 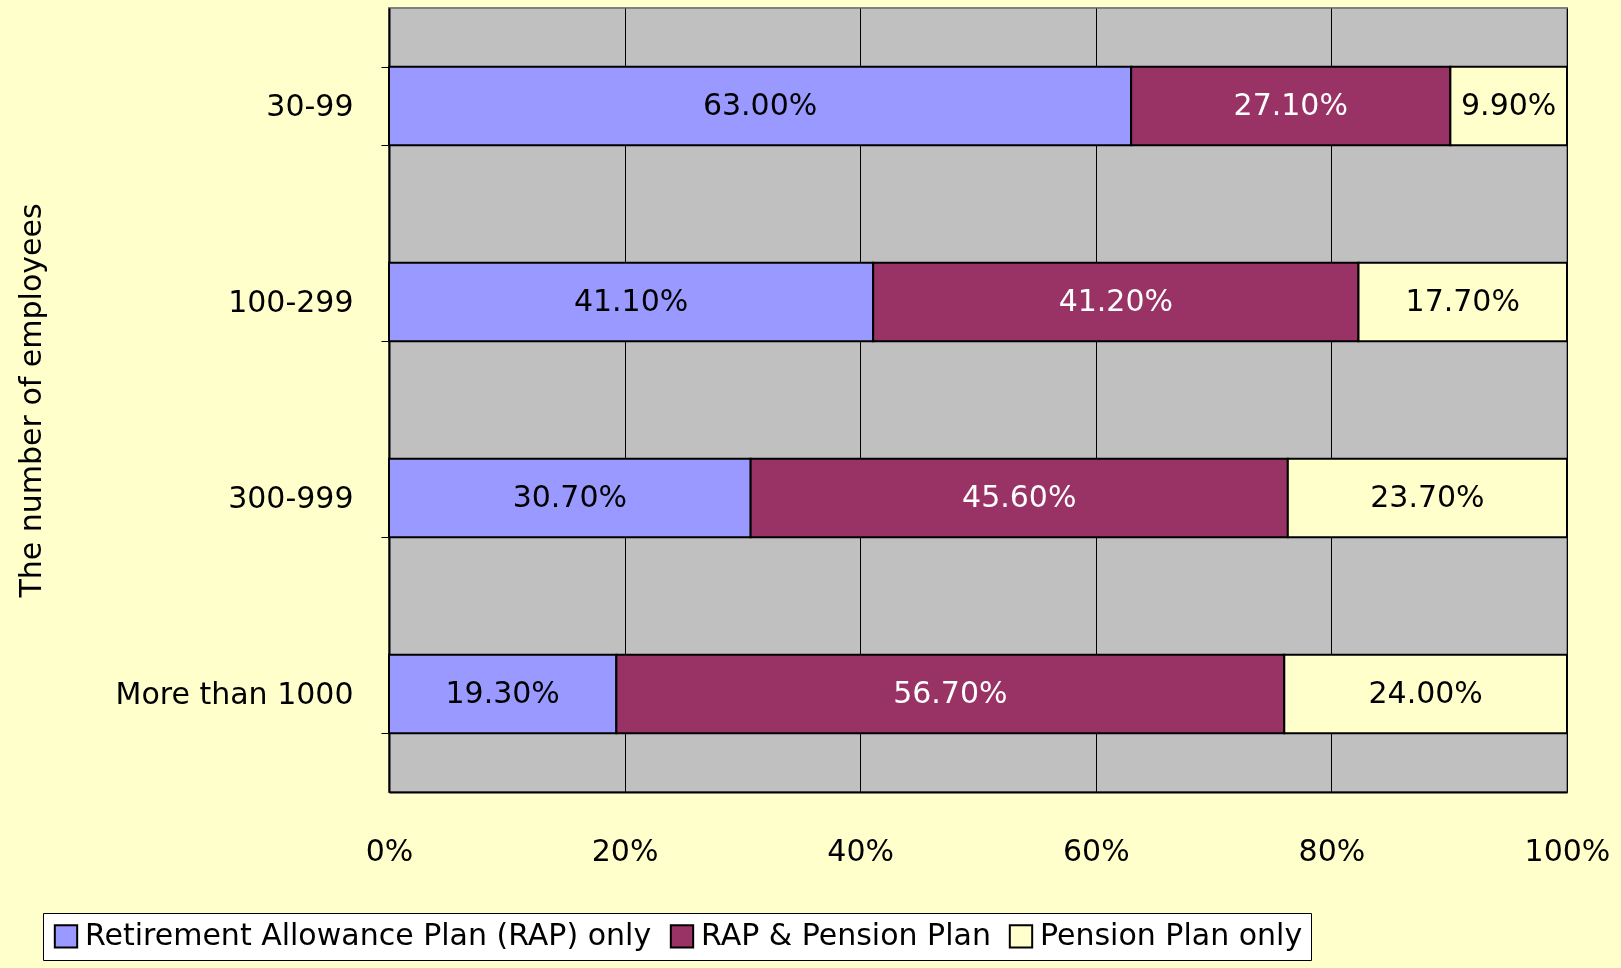 What do you see at coordinates (861, 850) in the screenshot?
I see `x-tick-label: 40%` at bounding box center [861, 850].